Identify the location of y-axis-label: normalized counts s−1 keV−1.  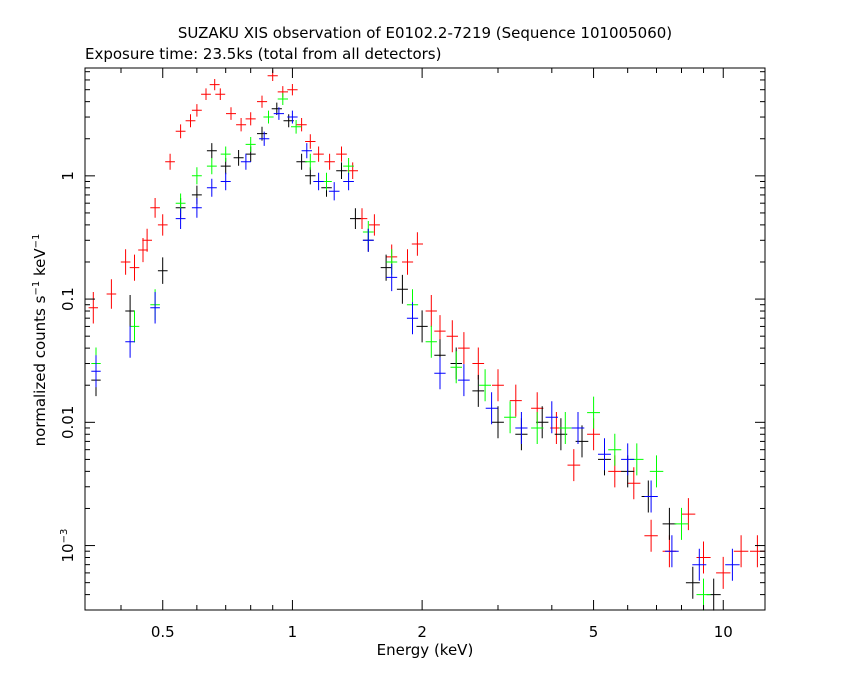
(40, 340).